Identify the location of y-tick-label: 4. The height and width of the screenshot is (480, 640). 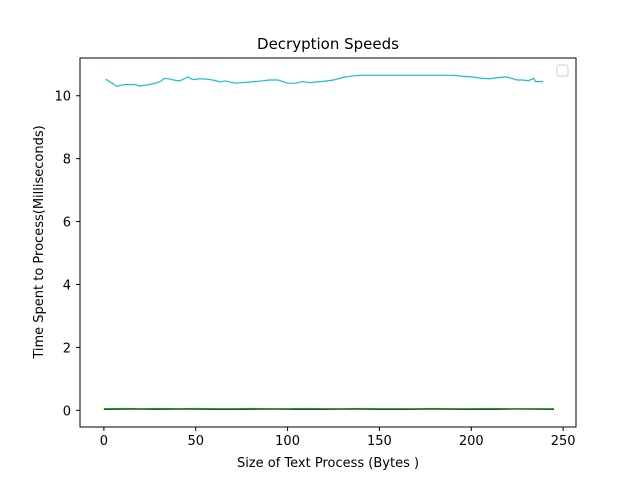
(67, 285).